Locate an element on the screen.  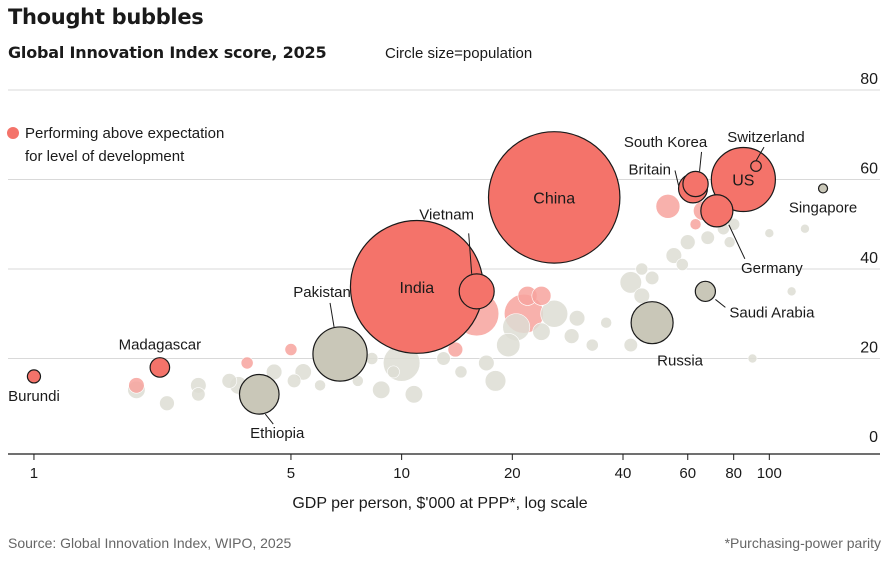
x-tick-label: 40 is located at coordinates (623, 473).